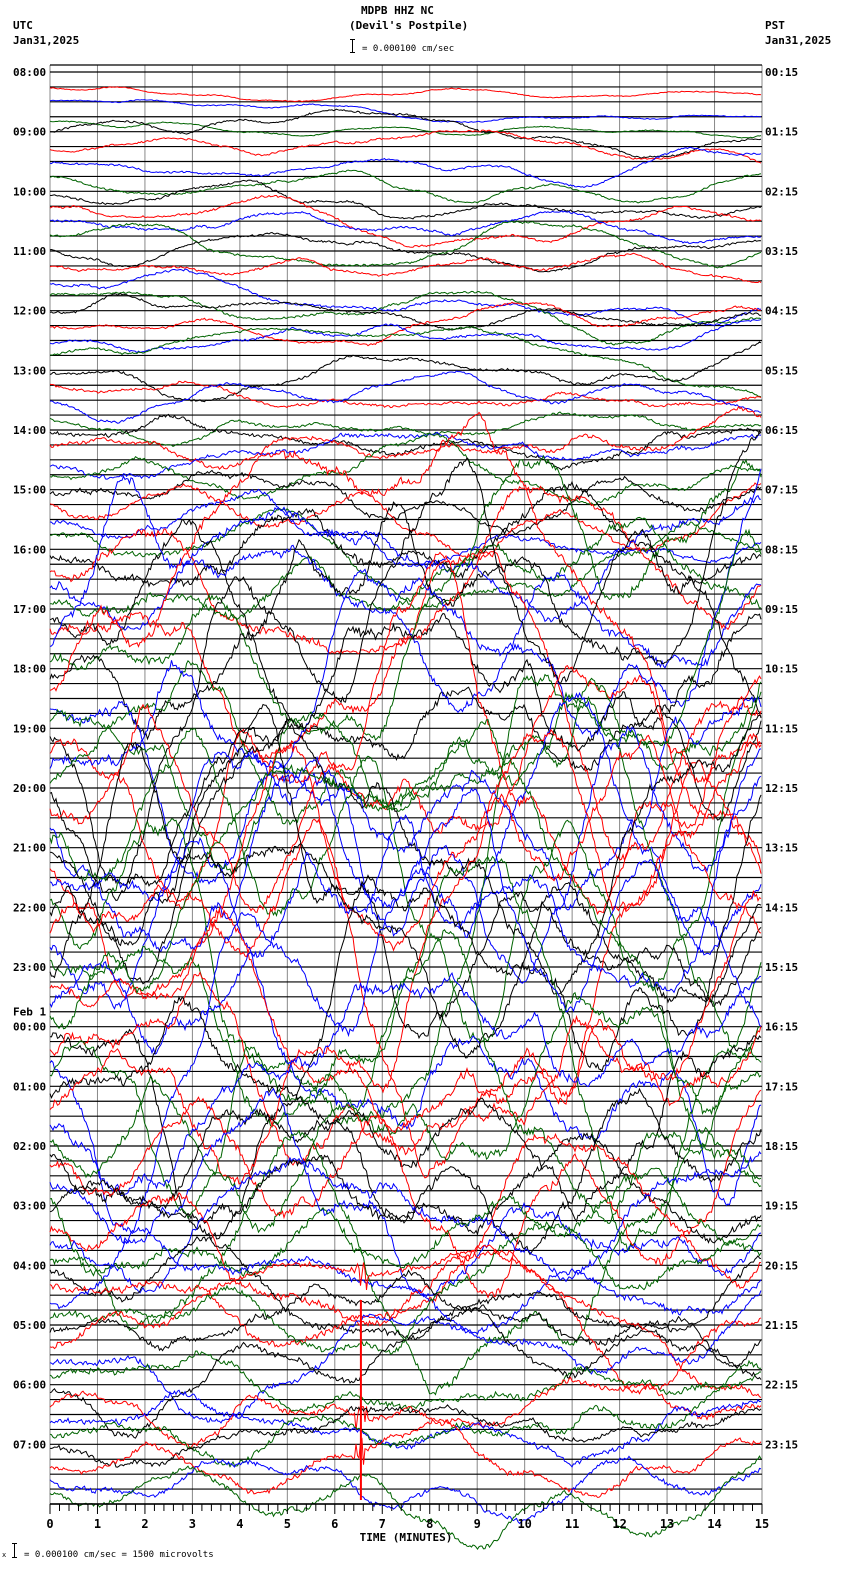 This screenshot has width=850, height=1584. What do you see at coordinates (775, 25) in the screenshot?
I see `right-timezone: PST` at bounding box center [775, 25].